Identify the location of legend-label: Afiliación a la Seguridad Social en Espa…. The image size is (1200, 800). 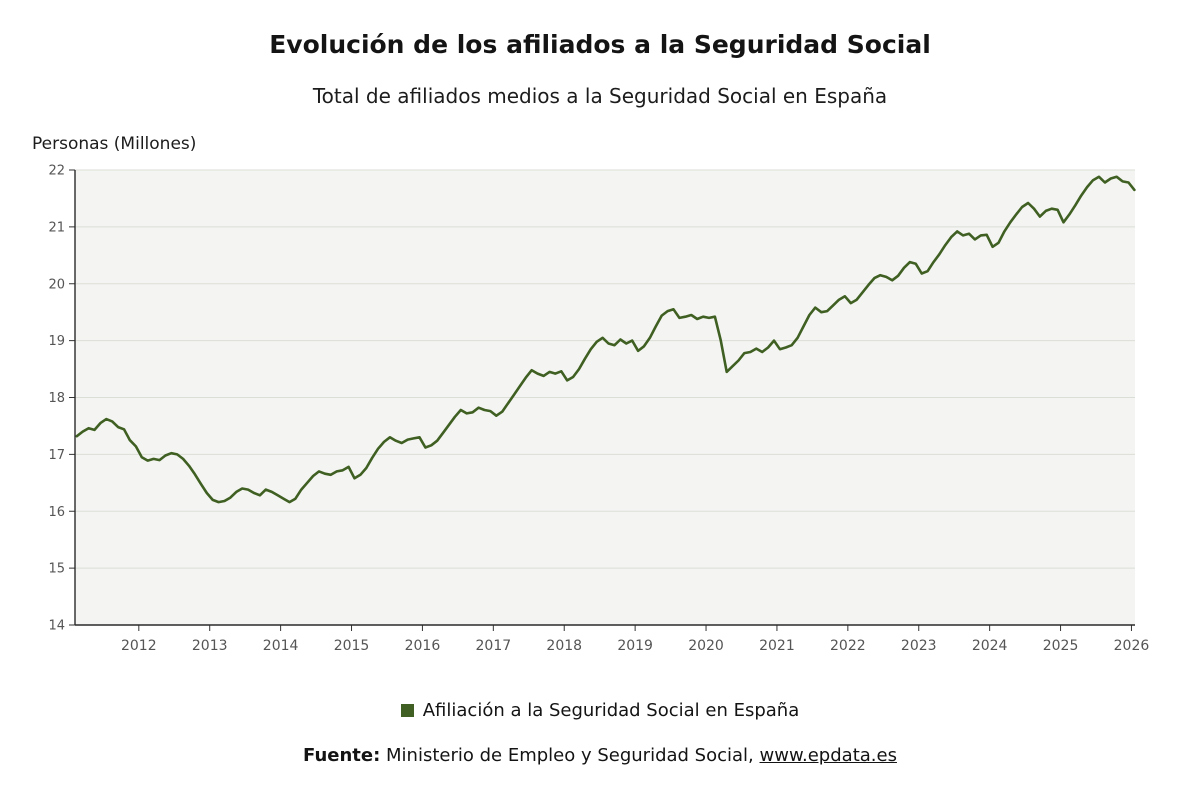
(611, 710).